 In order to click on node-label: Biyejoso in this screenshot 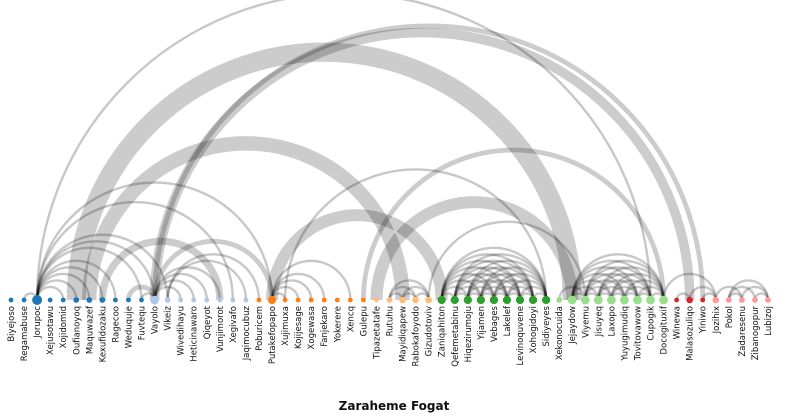, I will do `click(12, 324)`.